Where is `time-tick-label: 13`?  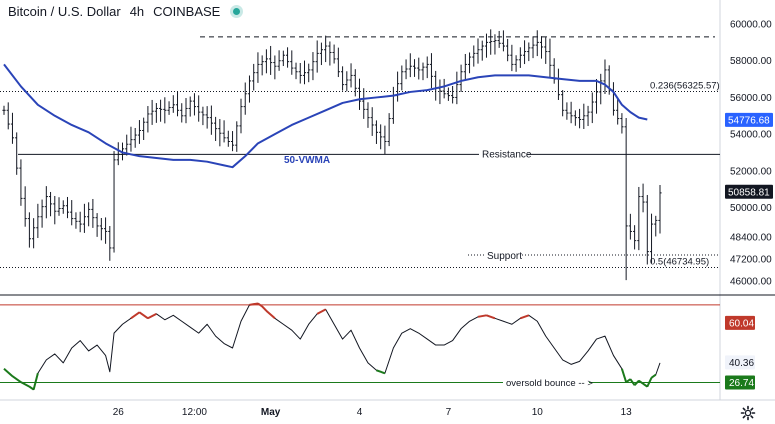
time-tick-label: 13 is located at coordinates (627, 412).